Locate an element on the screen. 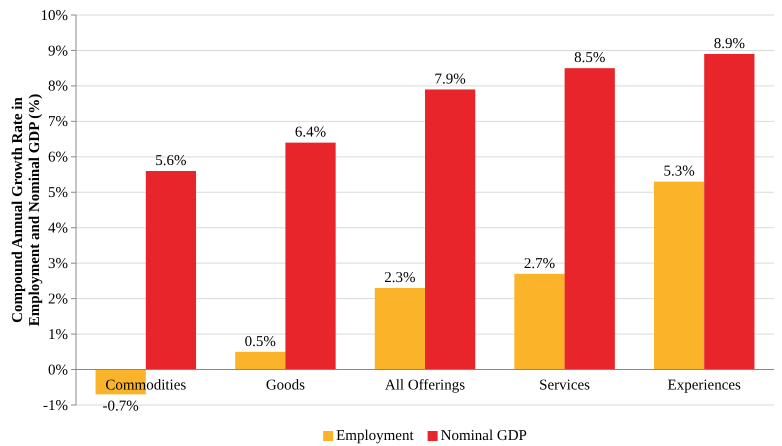 This screenshot has height=446, width=782. y-tick-label: 6% is located at coordinates (58, 158).